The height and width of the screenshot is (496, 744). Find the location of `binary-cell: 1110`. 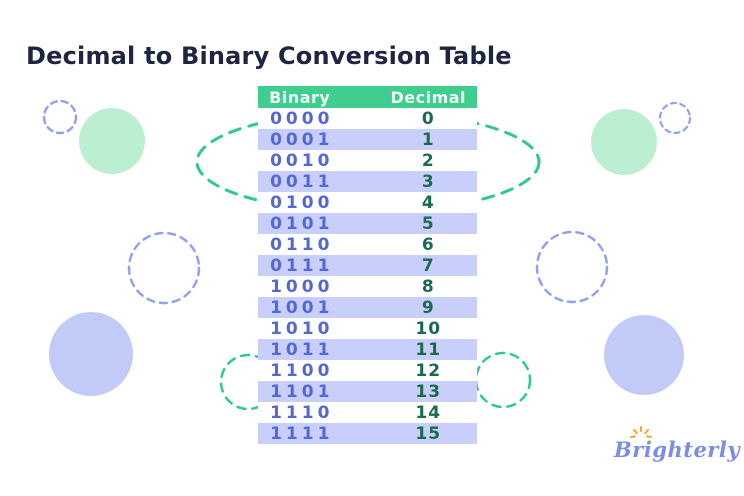

binary-cell: 1110 is located at coordinates (302, 412).